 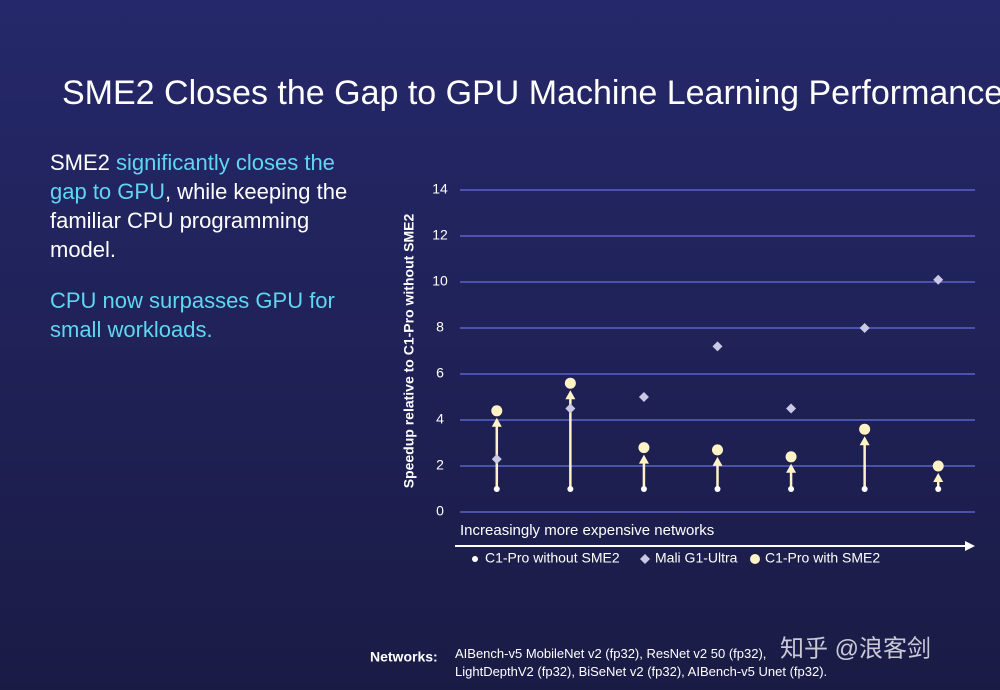 What do you see at coordinates (192, 177) in the screenshot?
I see `text-run: significantly closes the gap to GPU` at bounding box center [192, 177].